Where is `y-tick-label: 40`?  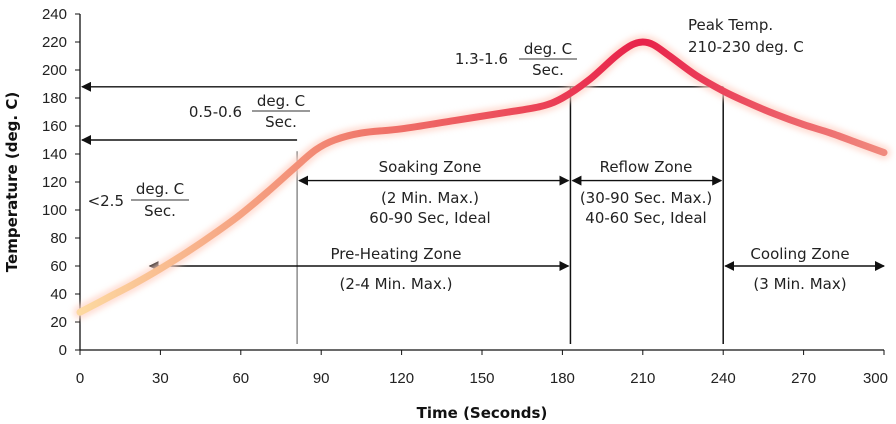 y-tick-label: 40 is located at coordinates (58, 294).